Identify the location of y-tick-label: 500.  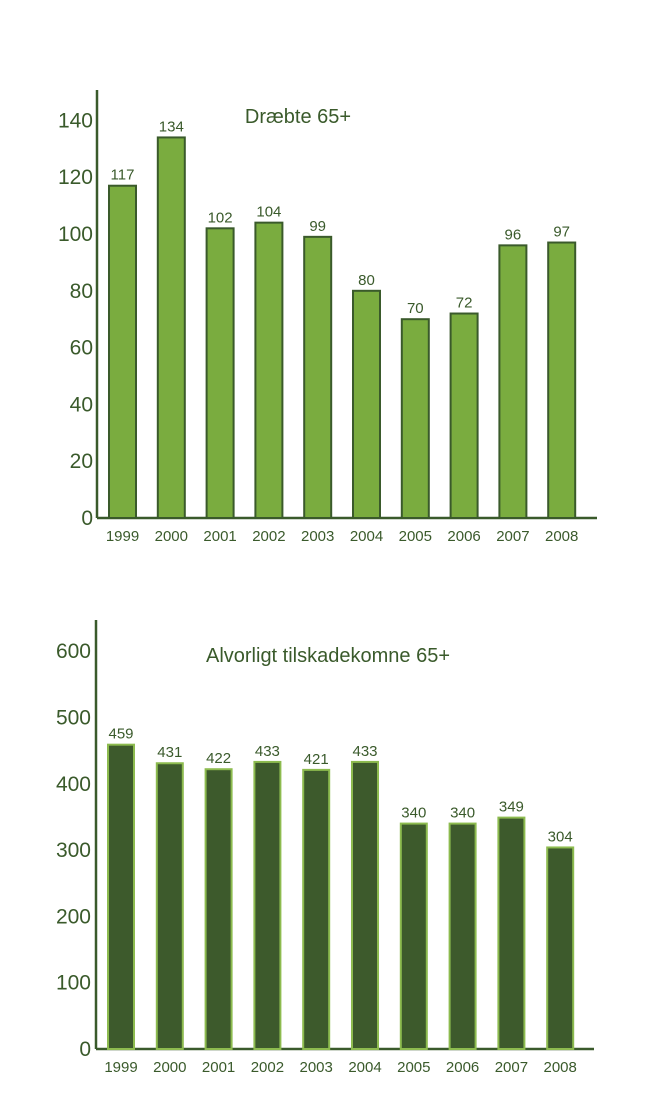
(73, 718).